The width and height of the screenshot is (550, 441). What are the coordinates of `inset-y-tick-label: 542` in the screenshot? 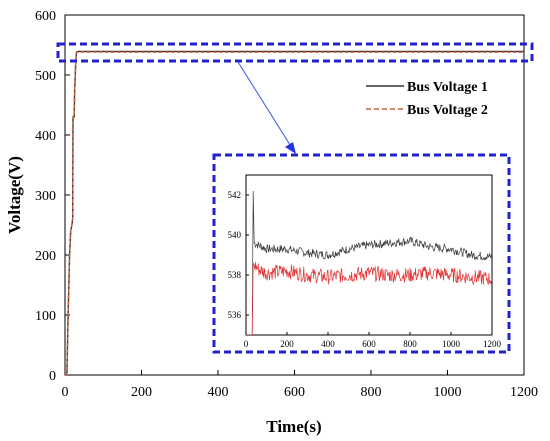 It's located at (235, 195).